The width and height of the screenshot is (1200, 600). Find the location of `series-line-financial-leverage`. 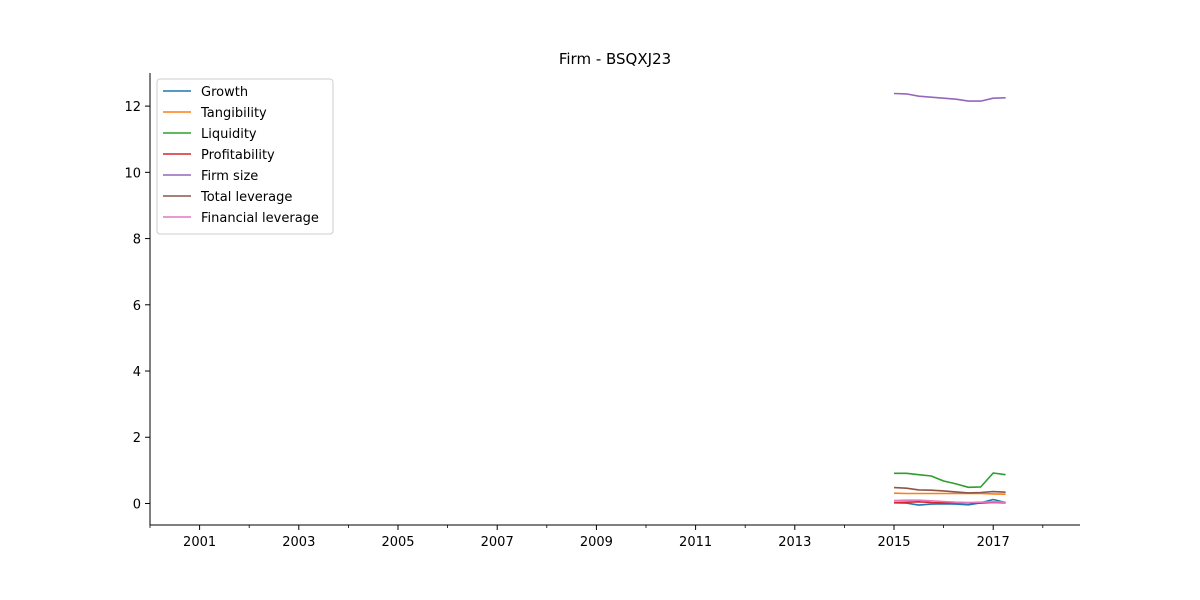

series-line-financial-leverage is located at coordinates (949, 501).